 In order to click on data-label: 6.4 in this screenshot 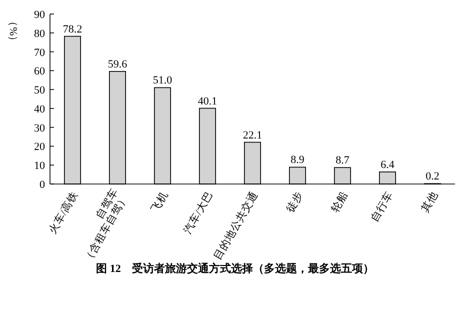, I will do `click(387, 164)`.